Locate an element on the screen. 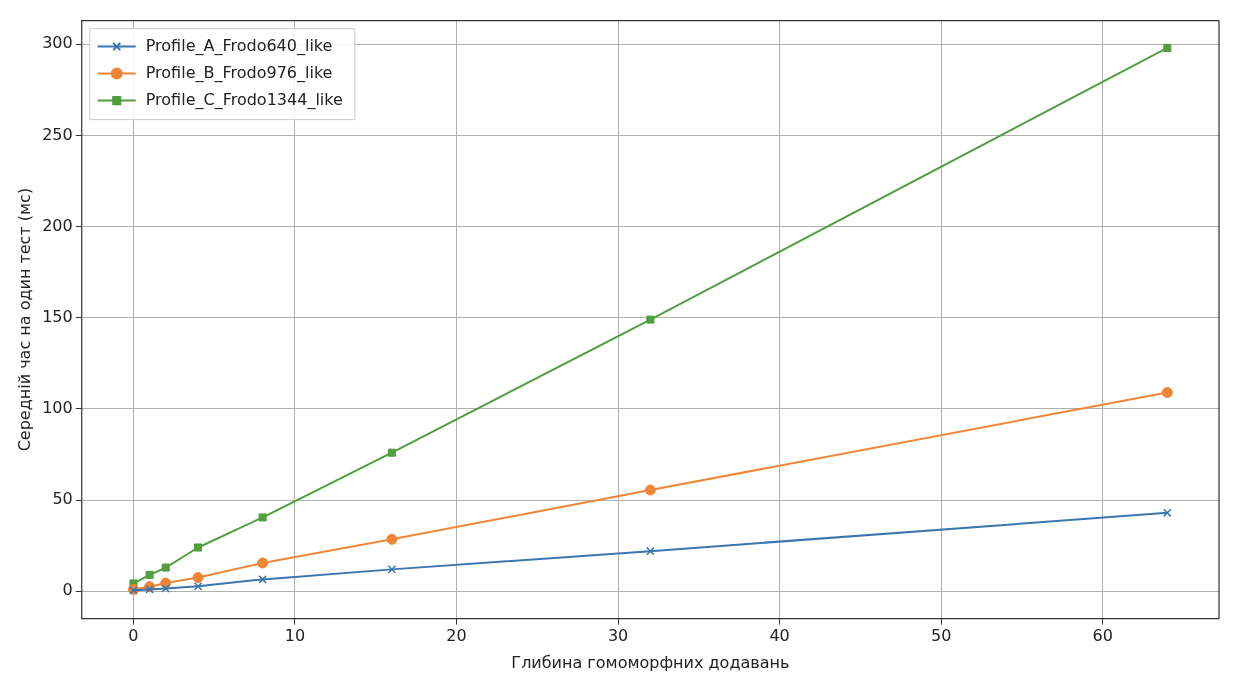 The image size is (1235, 689). y-tick-label: 200 is located at coordinates (57, 225).